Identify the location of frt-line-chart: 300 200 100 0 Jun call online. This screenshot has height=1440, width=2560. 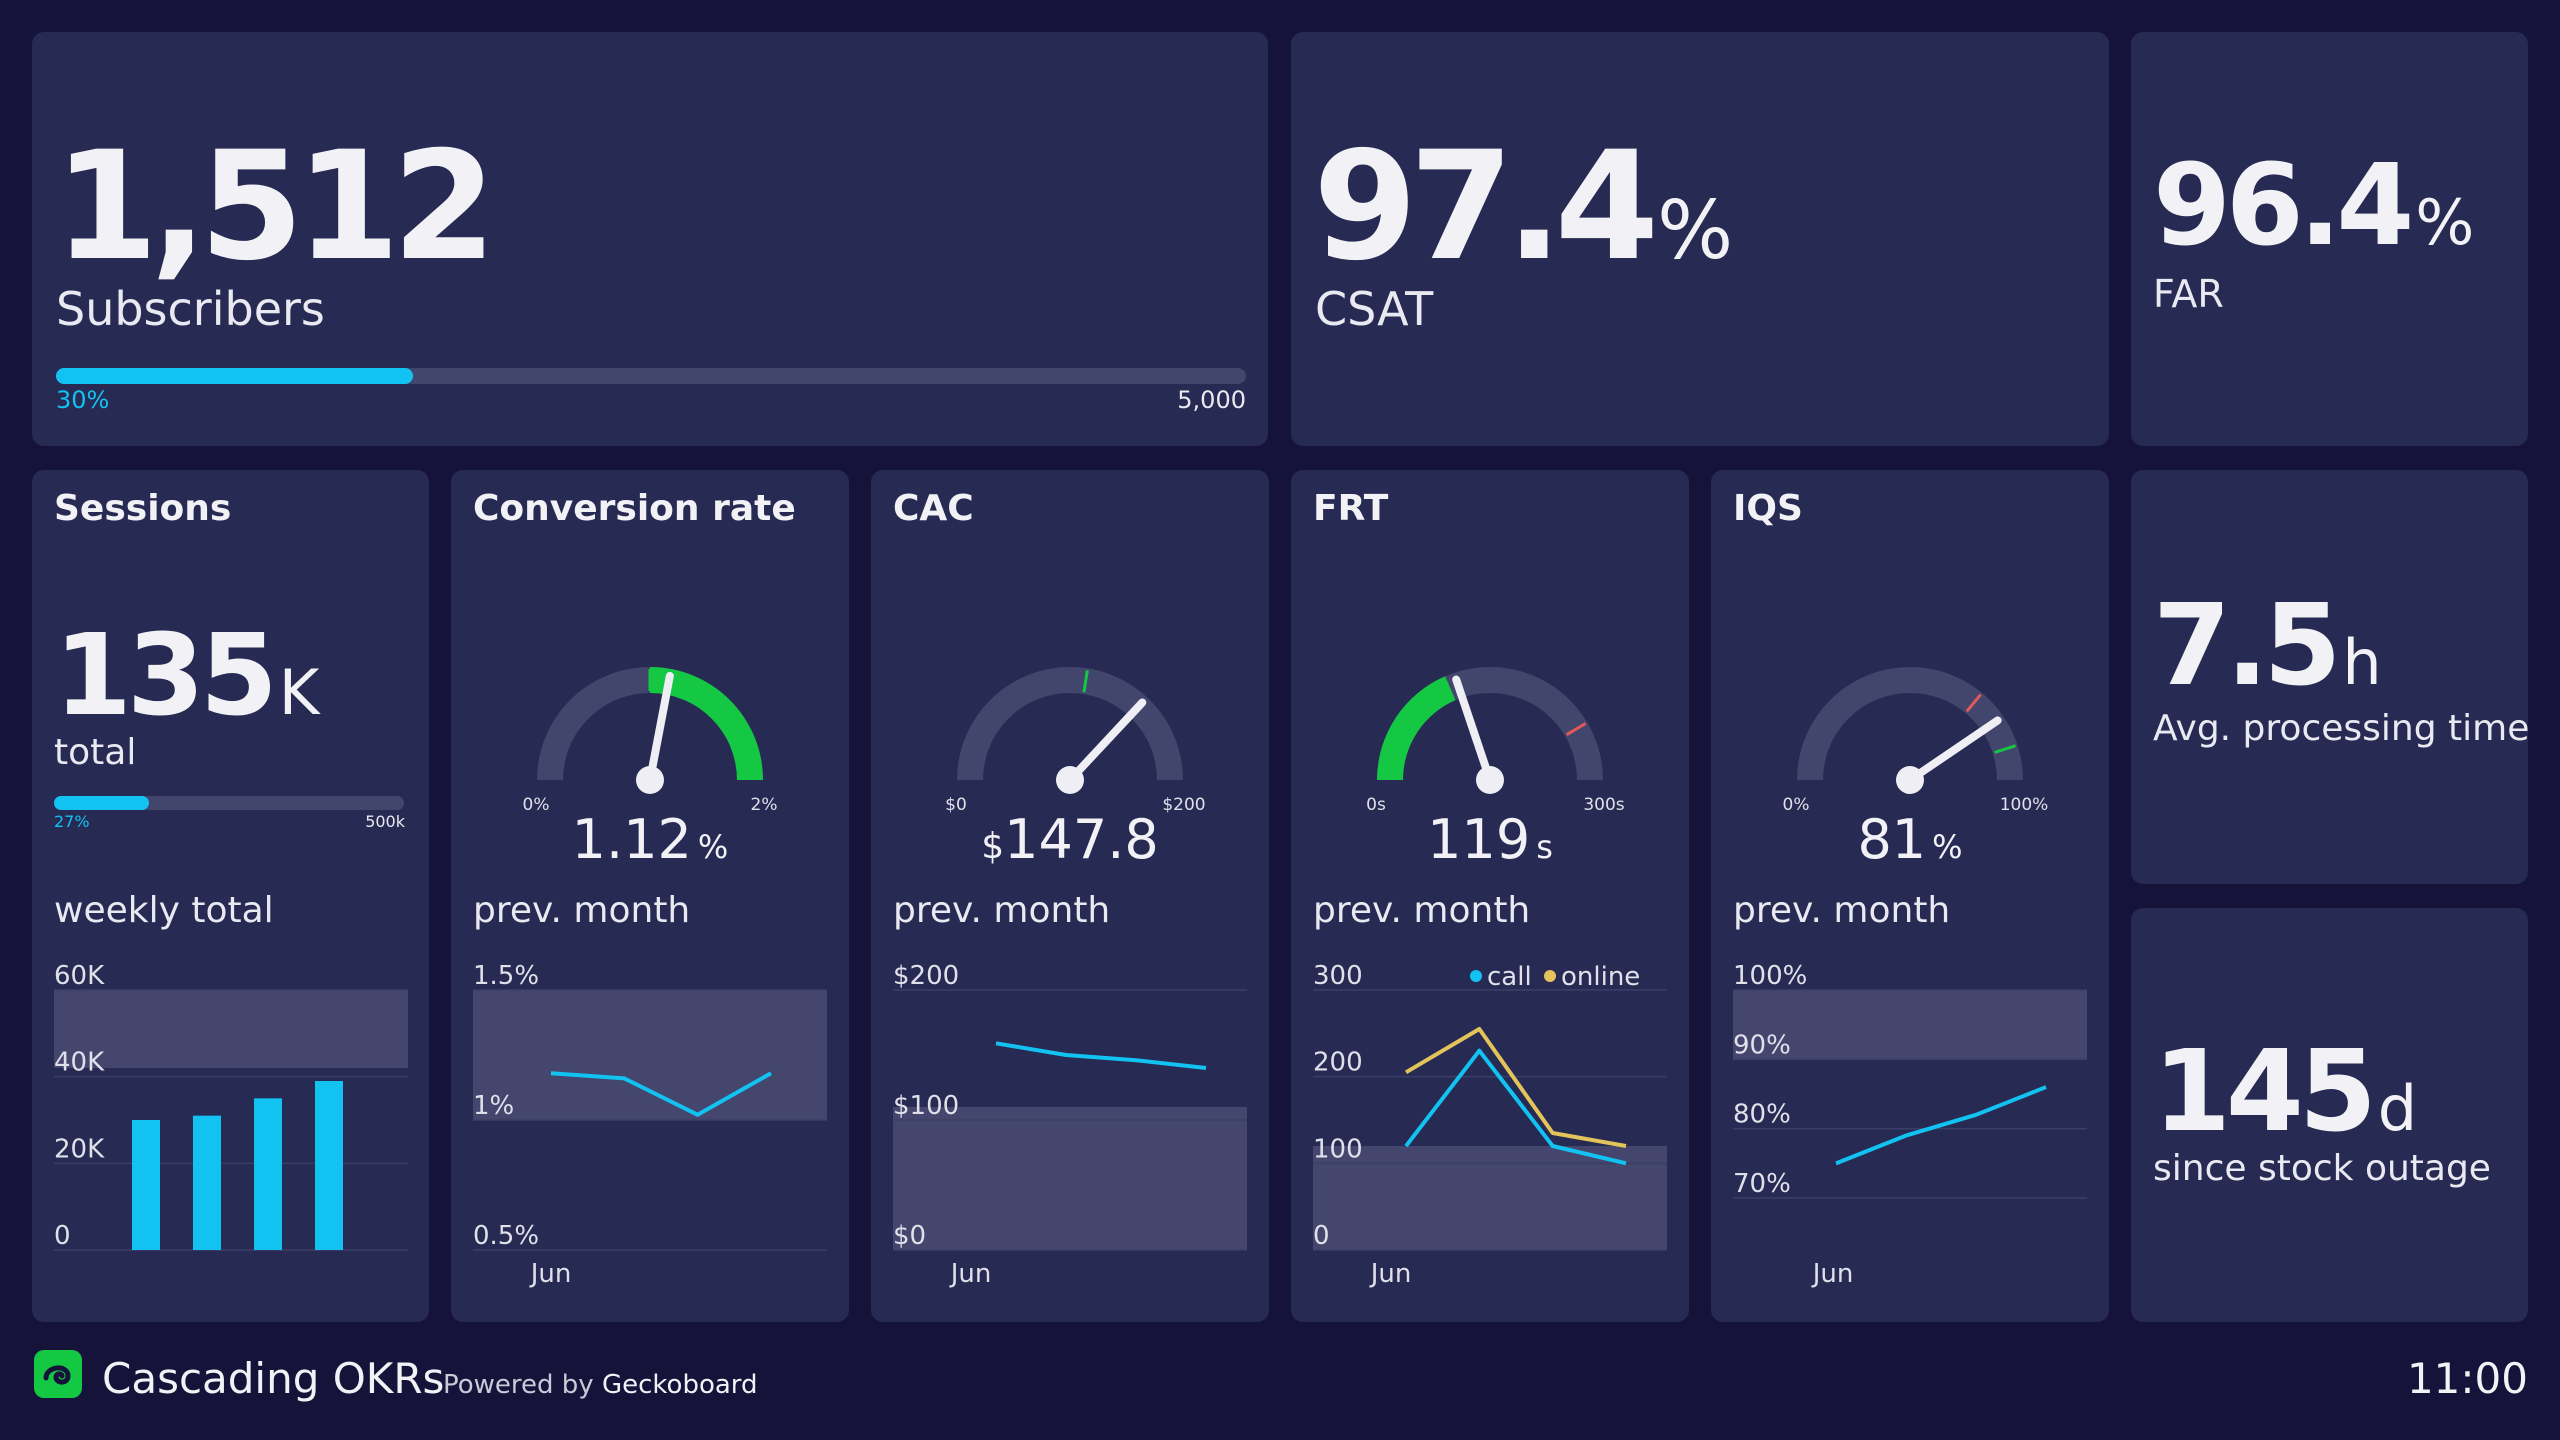
(1490, 1125).